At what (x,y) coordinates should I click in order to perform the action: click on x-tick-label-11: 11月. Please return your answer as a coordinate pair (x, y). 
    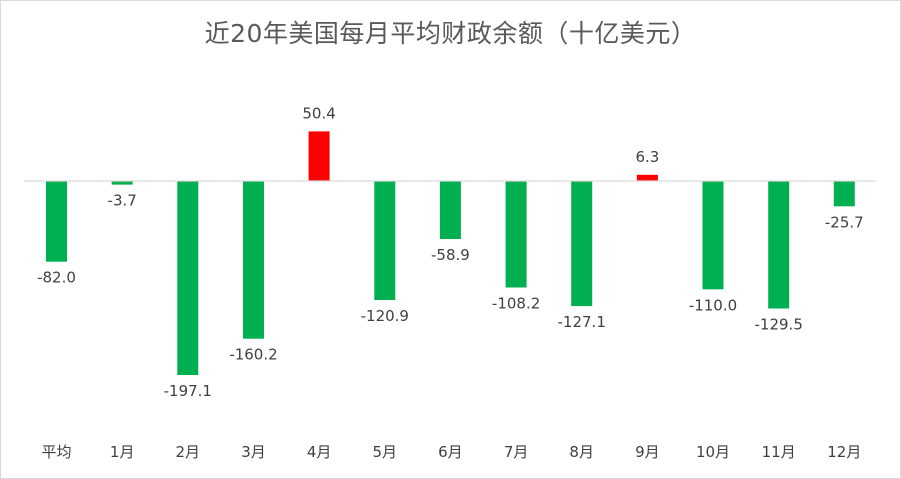
    Looking at the image, I should click on (779, 452).